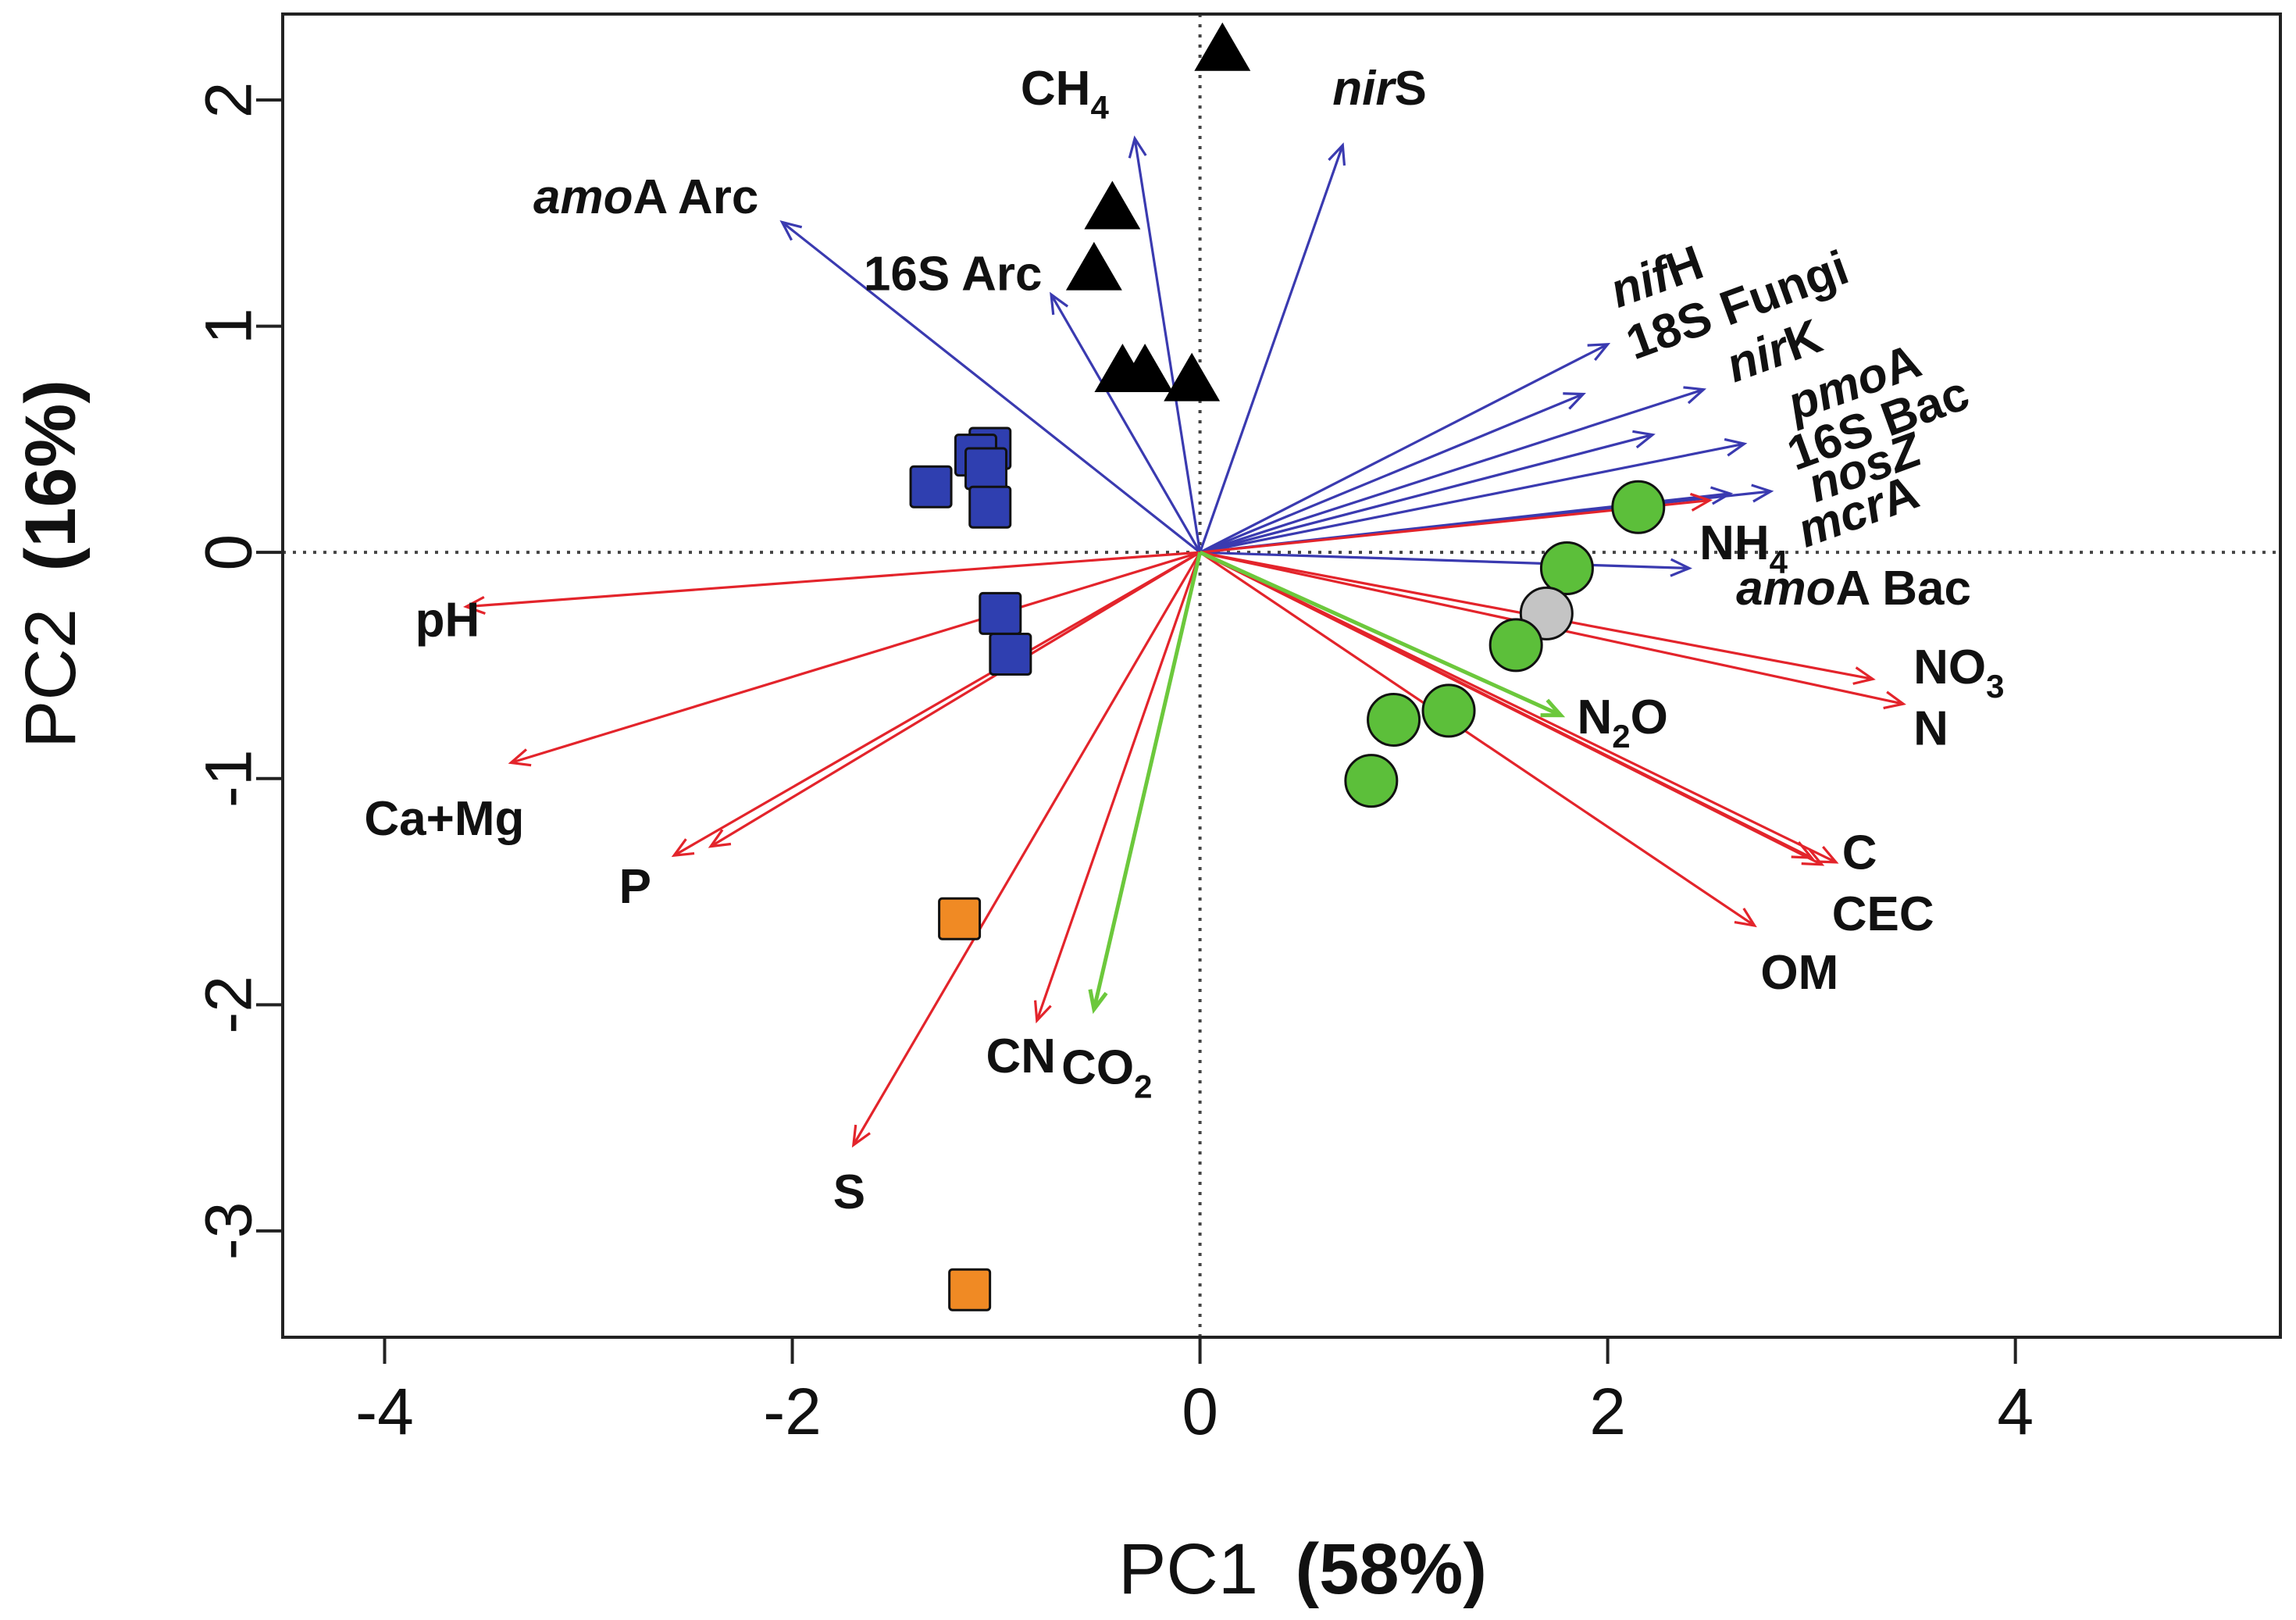 Image resolution: width=2296 pixels, height=1620 pixels. What do you see at coordinates (51, 475) in the screenshot?
I see `y-axis-title-percent: (16%)` at bounding box center [51, 475].